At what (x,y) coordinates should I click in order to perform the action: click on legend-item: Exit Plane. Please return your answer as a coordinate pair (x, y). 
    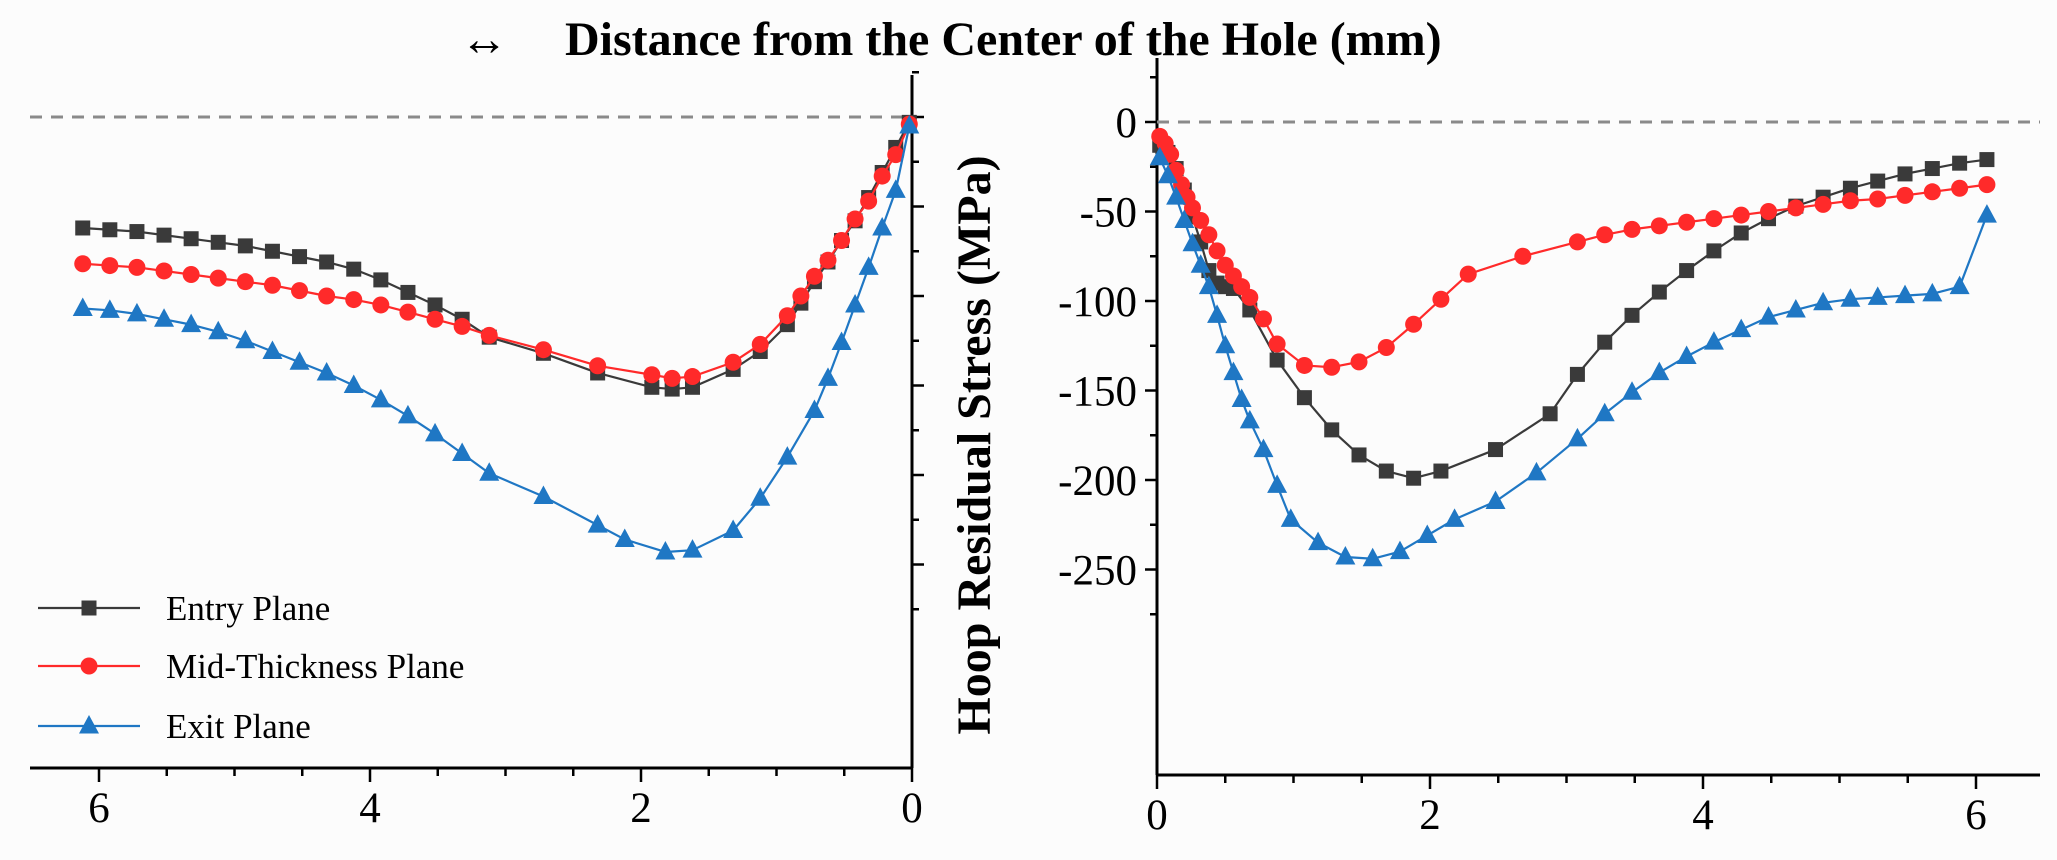
    Looking at the image, I should click on (174, 726).